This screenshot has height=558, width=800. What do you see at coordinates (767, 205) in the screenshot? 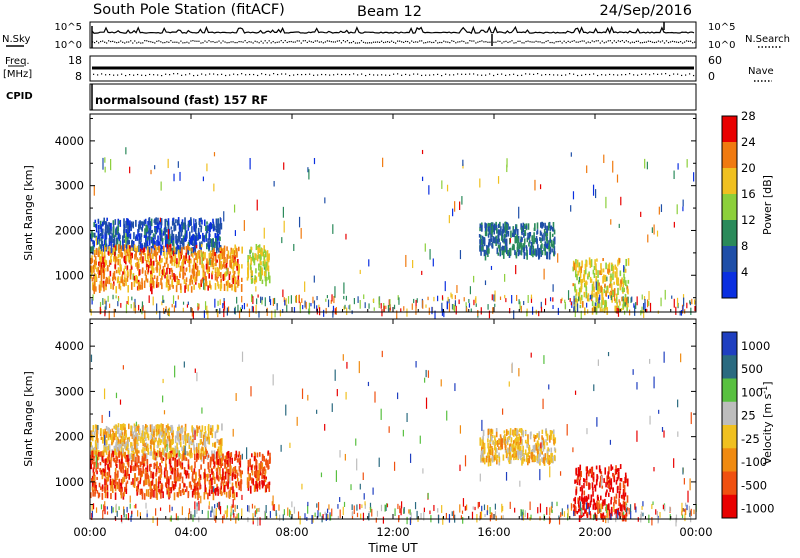
I see `power-colorbar-label: Power [dB]` at bounding box center [767, 205].